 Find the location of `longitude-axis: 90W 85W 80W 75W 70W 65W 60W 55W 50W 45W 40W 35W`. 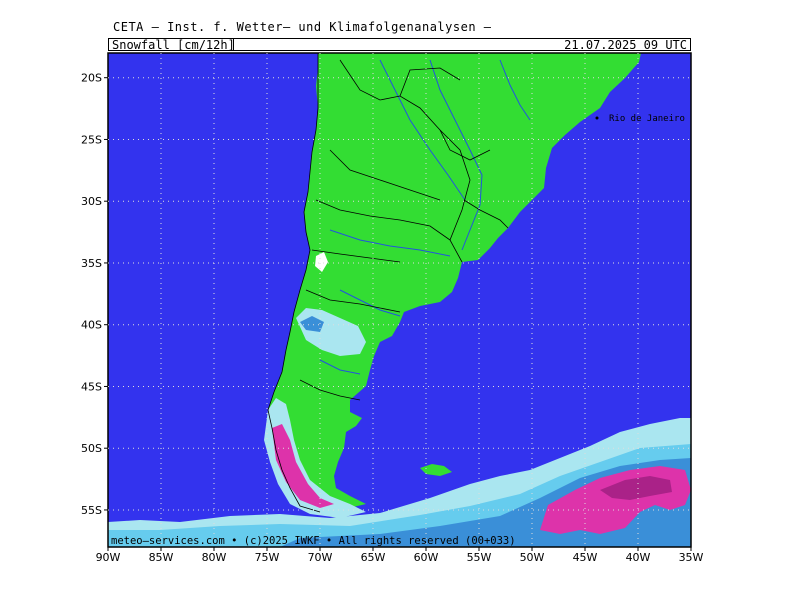

longitude-axis: 90W 85W 80W 75W 70W 65W 60W 55W 50W 45W 40W 35W is located at coordinates (400, 555).